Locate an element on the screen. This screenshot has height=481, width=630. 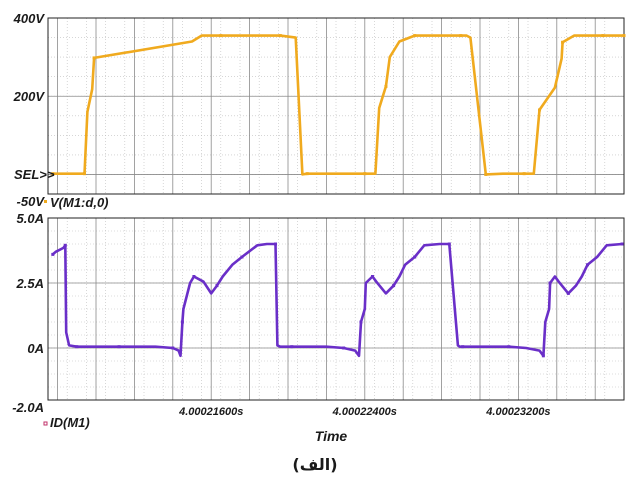
sel-marker: SEL>> is located at coordinates (34, 174).